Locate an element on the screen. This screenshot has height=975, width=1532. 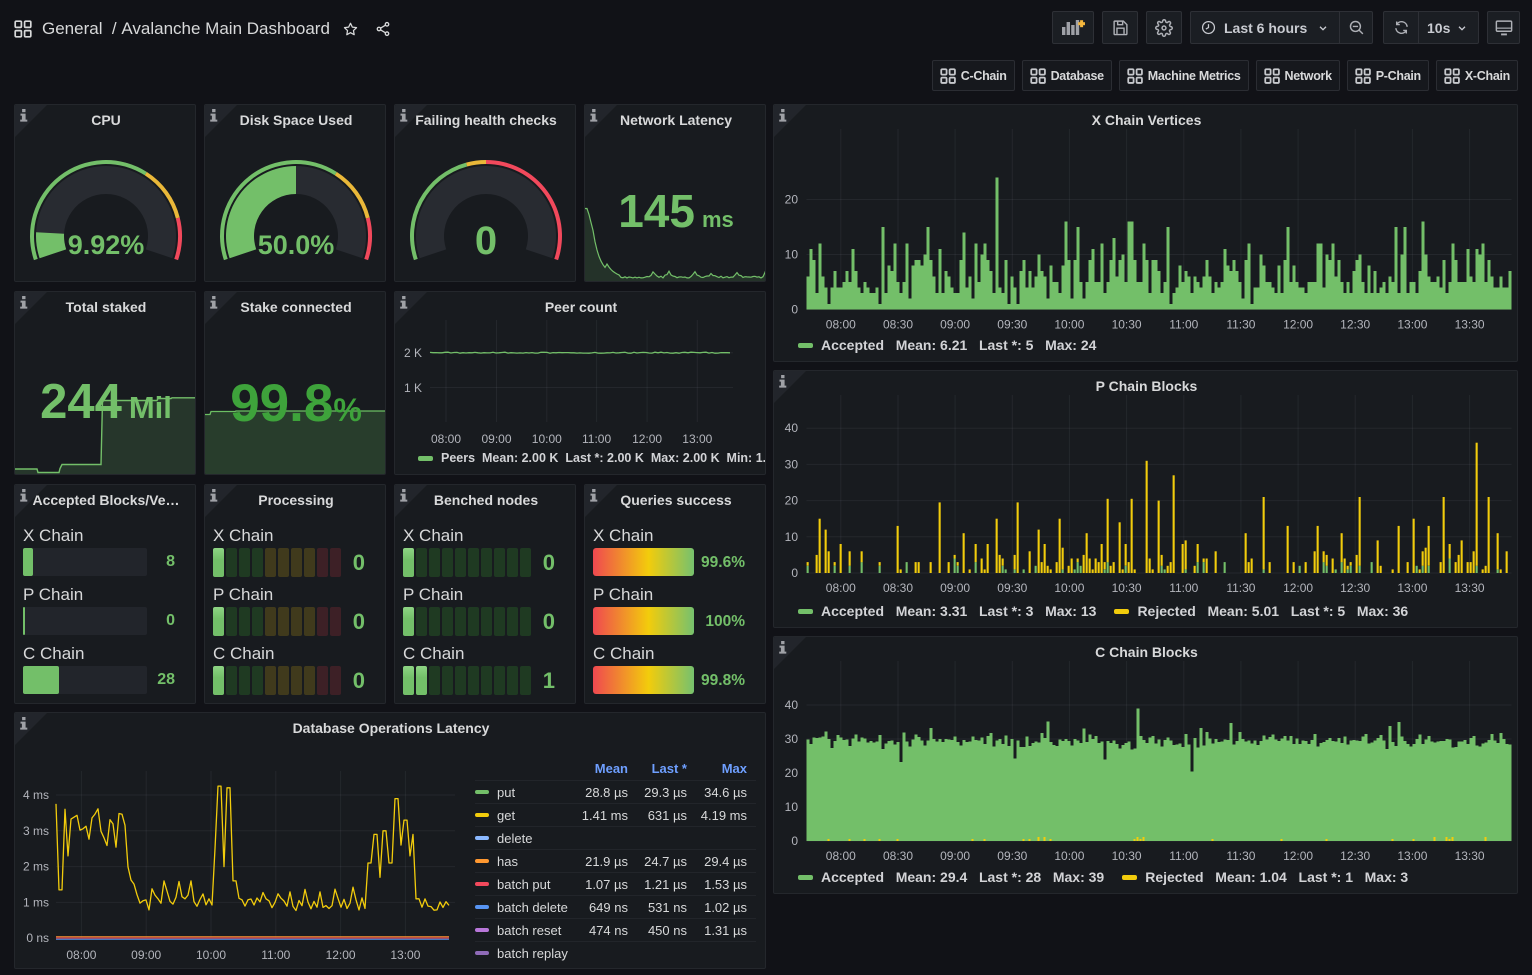
svg-text: 1 K is located at coordinates (413, 388).